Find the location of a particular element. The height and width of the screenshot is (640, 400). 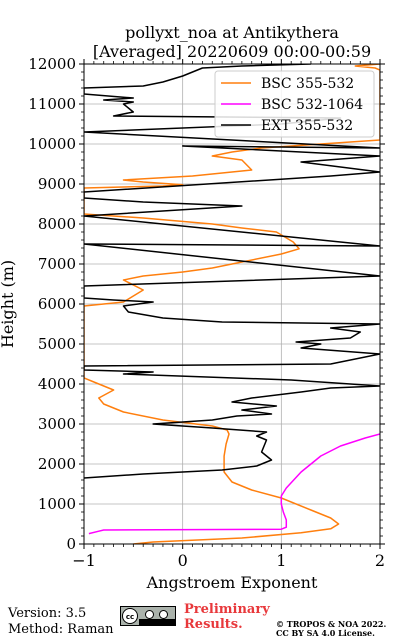

copyright-line2: CC BY SA 4.0 License. is located at coordinates (325, 633).